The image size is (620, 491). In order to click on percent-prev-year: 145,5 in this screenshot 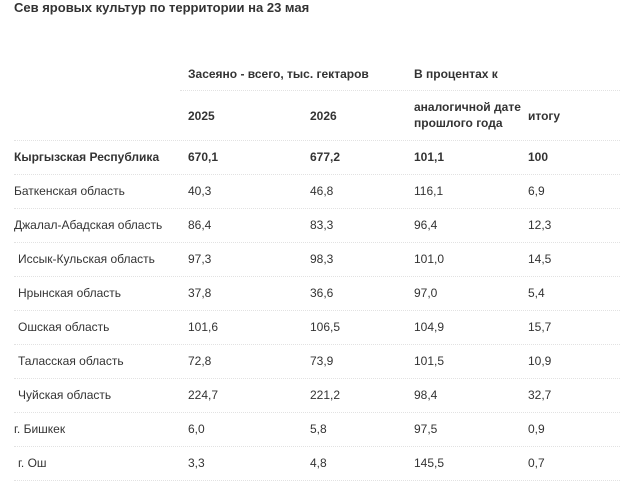, I will do `click(429, 463)`.